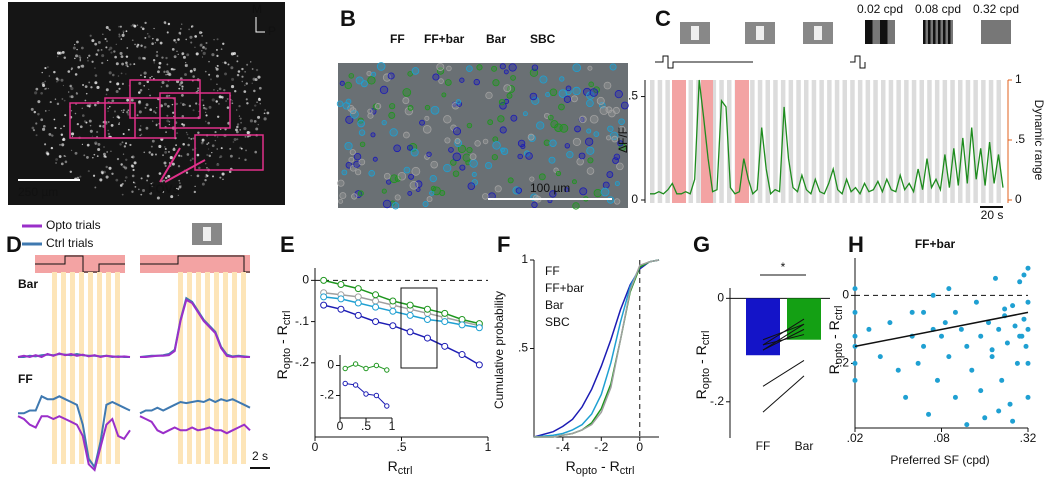  What do you see at coordinates (855, 438) in the screenshot?
I see `x-tick-label: .02` at bounding box center [855, 438].